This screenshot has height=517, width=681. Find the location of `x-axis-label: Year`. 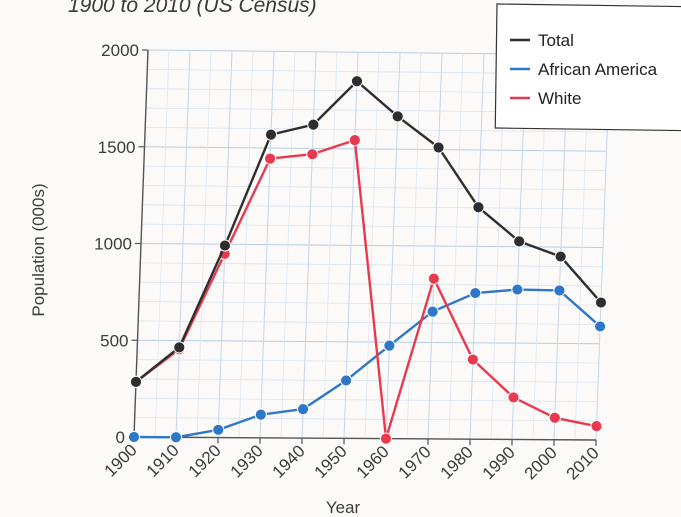

x-axis-label: Year is located at coordinates (343, 507).